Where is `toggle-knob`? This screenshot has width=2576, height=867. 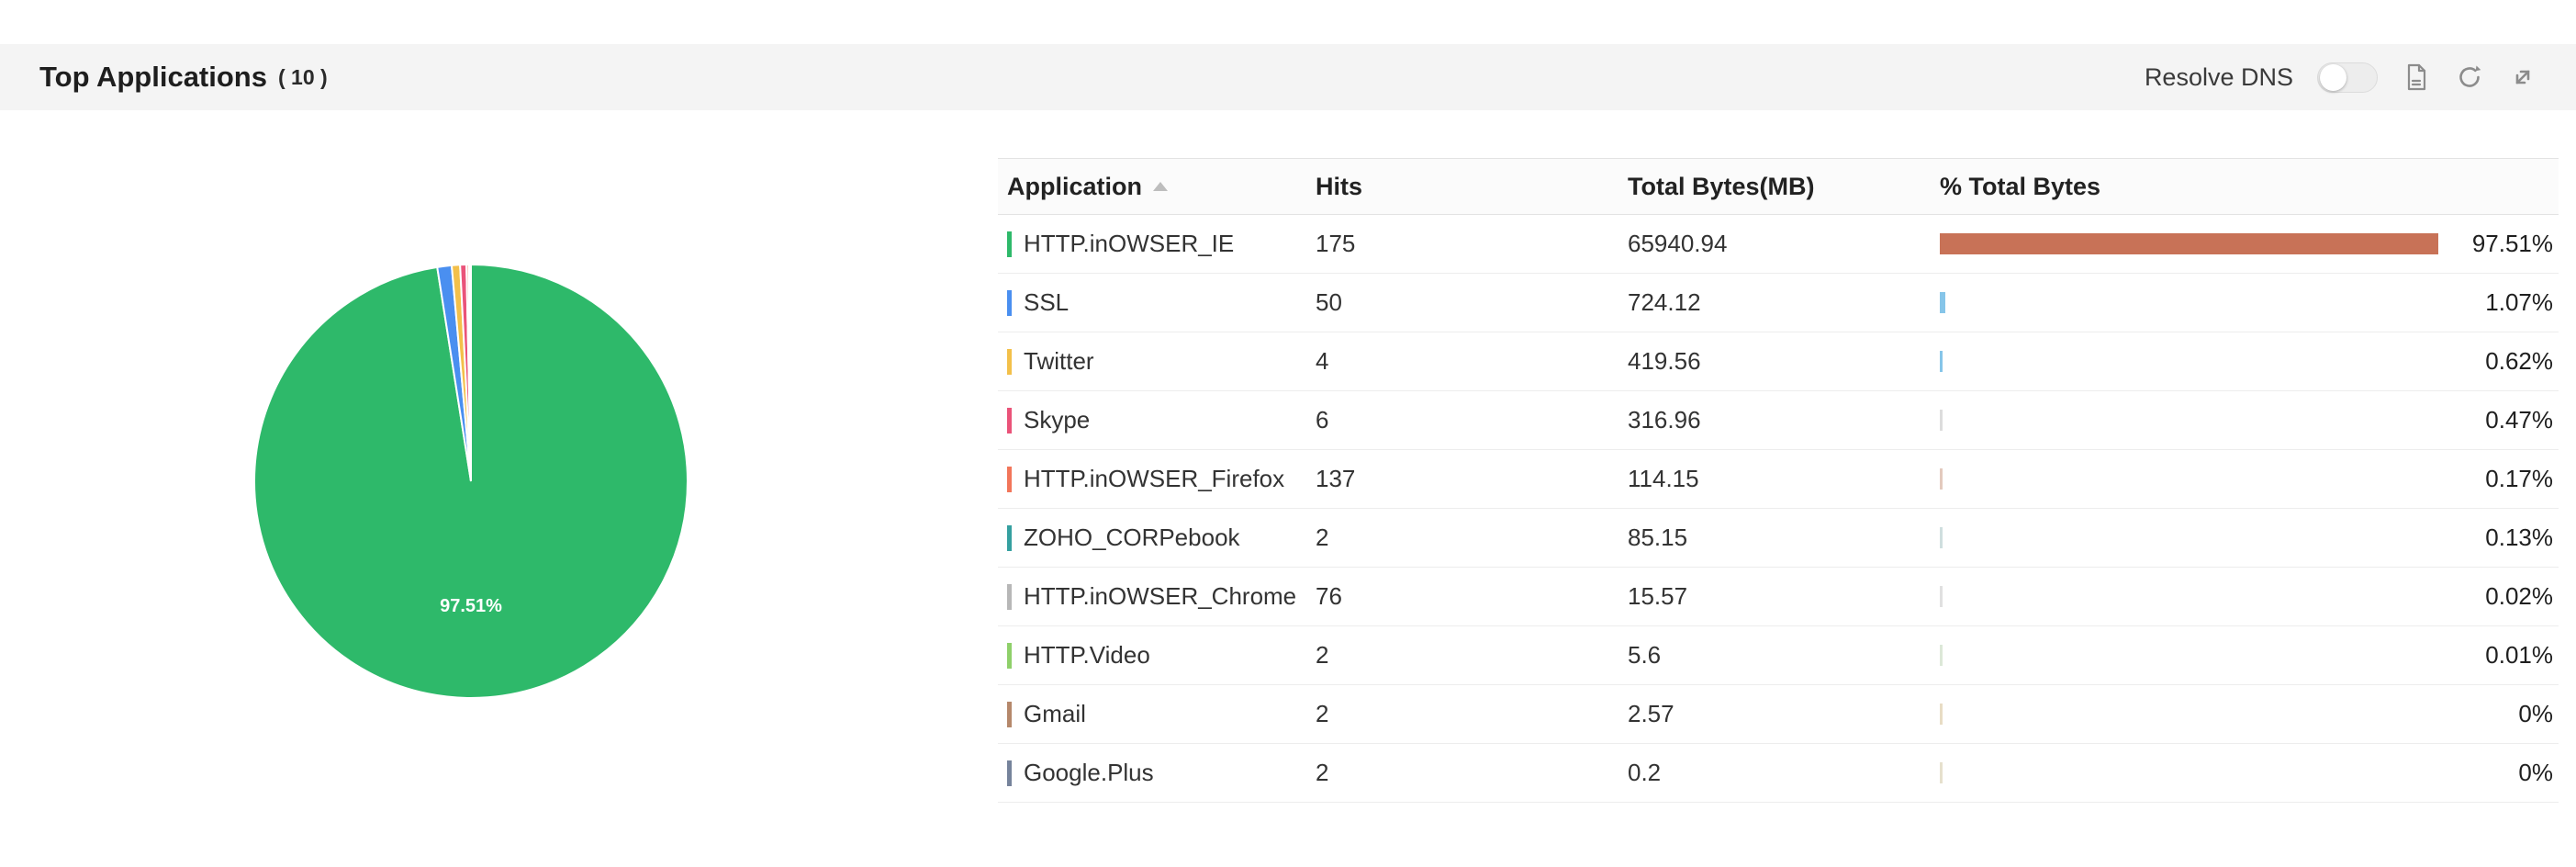 toggle-knob is located at coordinates (2333, 77).